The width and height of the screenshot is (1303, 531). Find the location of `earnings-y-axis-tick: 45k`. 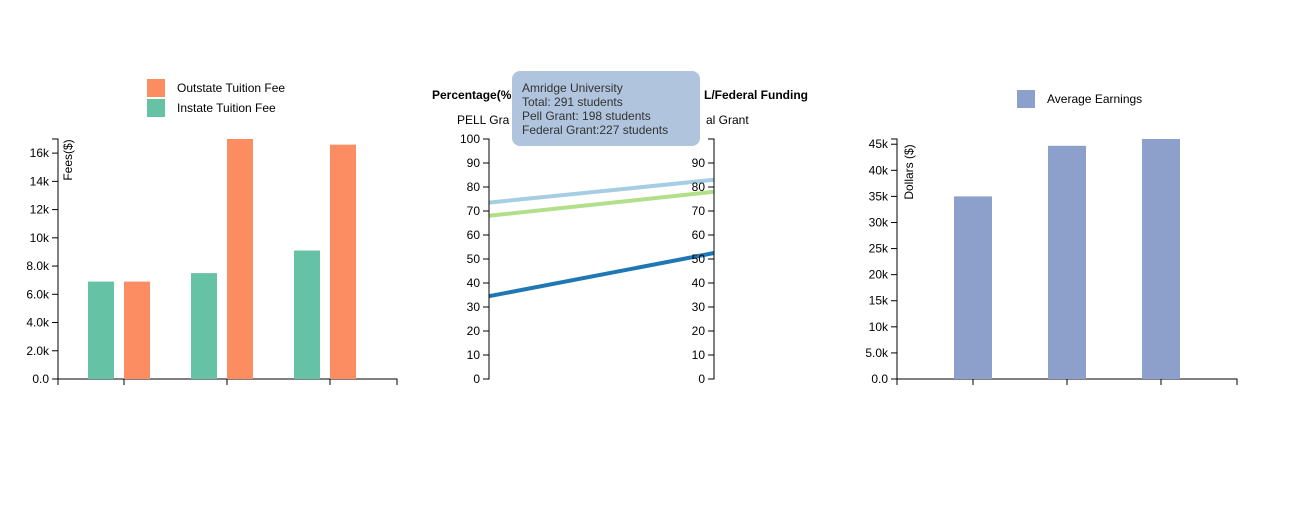

earnings-y-axis-tick: 45k is located at coordinates (883, 144).